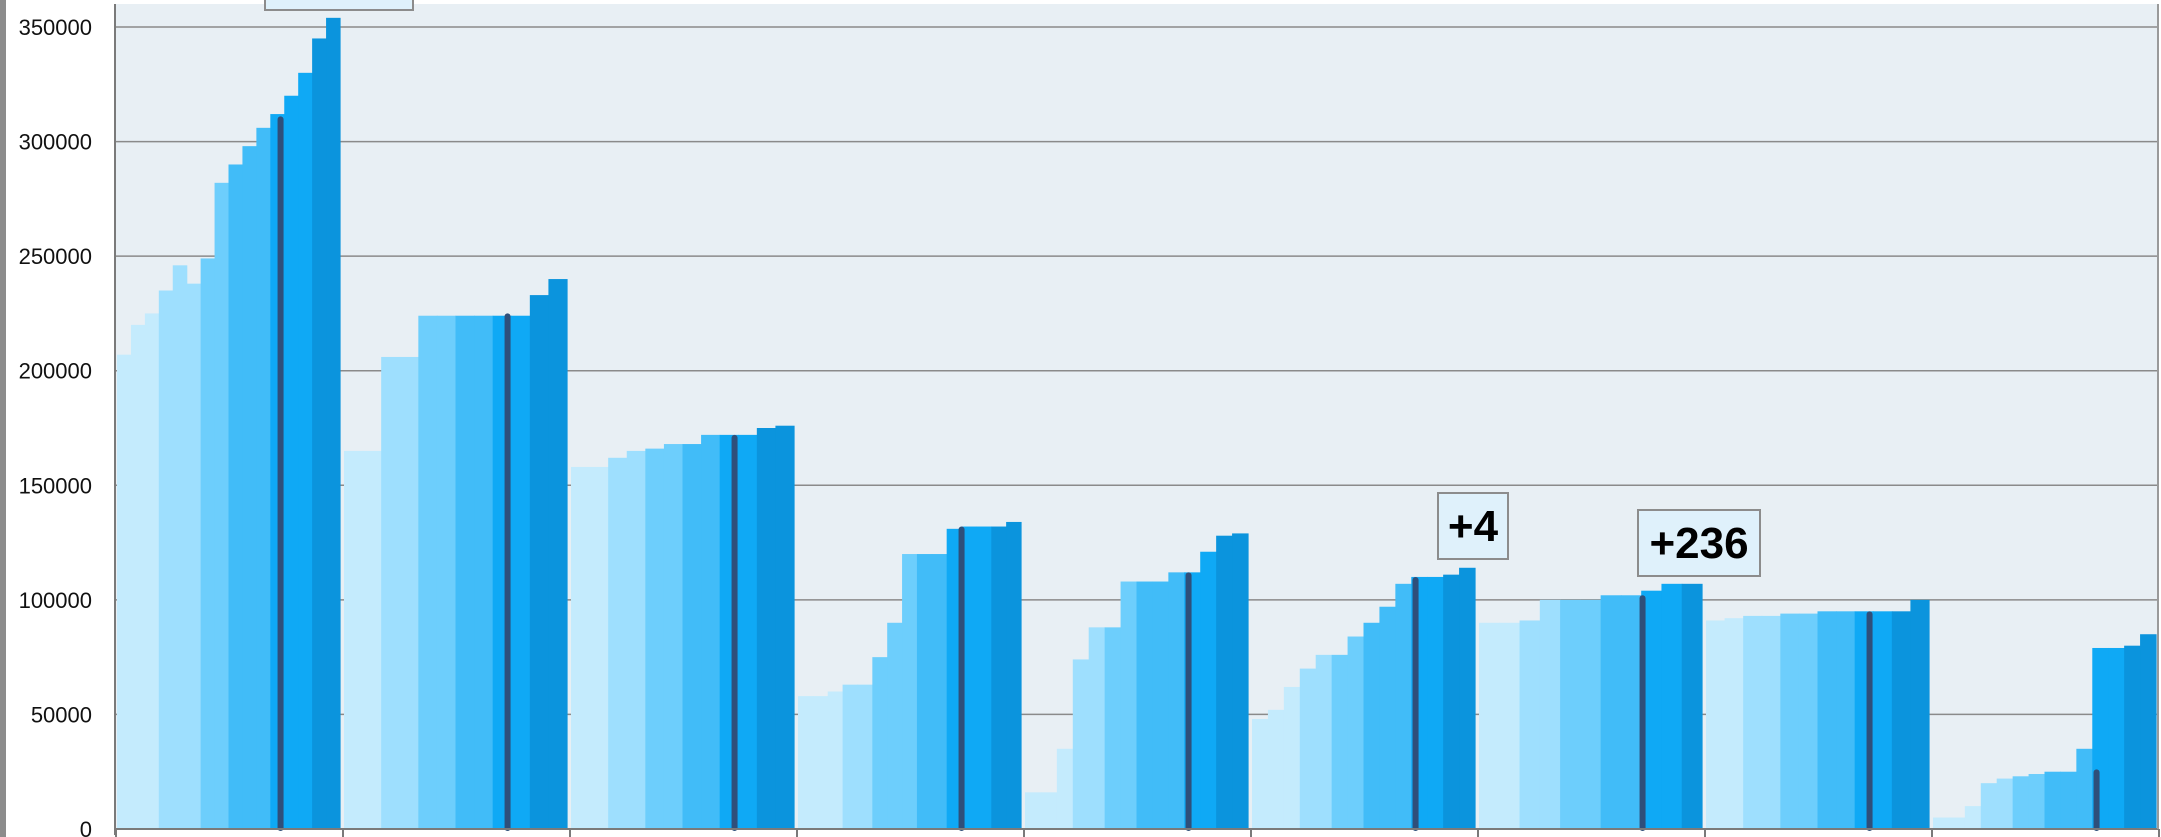 The height and width of the screenshot is (837, 2161). What do you see at coordinates (55, 485) in the screenshot?
I see `y-tick-label: 150000` at bounding box center [55, 485].